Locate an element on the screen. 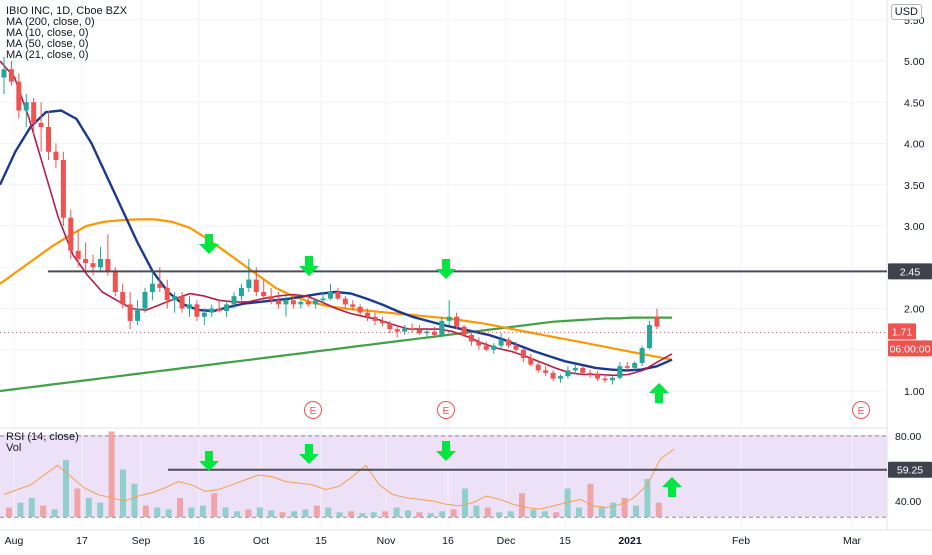  time-tick-label: 15 is located at coordinates (321, 541).